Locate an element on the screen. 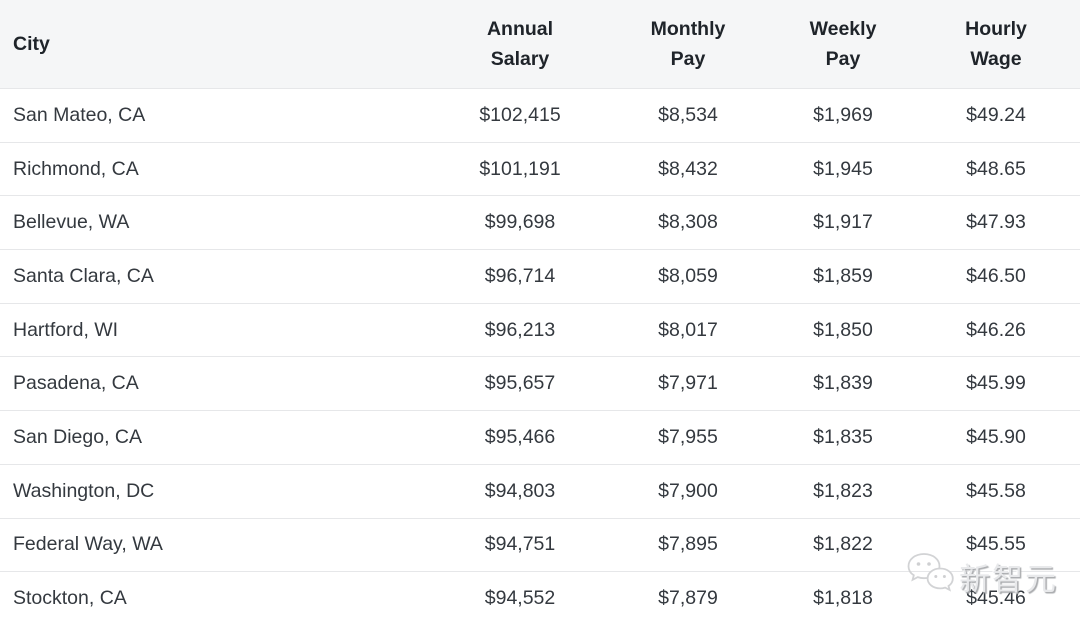  weekly-pay-cell: $1,859 is located at coordinates (843, 276).